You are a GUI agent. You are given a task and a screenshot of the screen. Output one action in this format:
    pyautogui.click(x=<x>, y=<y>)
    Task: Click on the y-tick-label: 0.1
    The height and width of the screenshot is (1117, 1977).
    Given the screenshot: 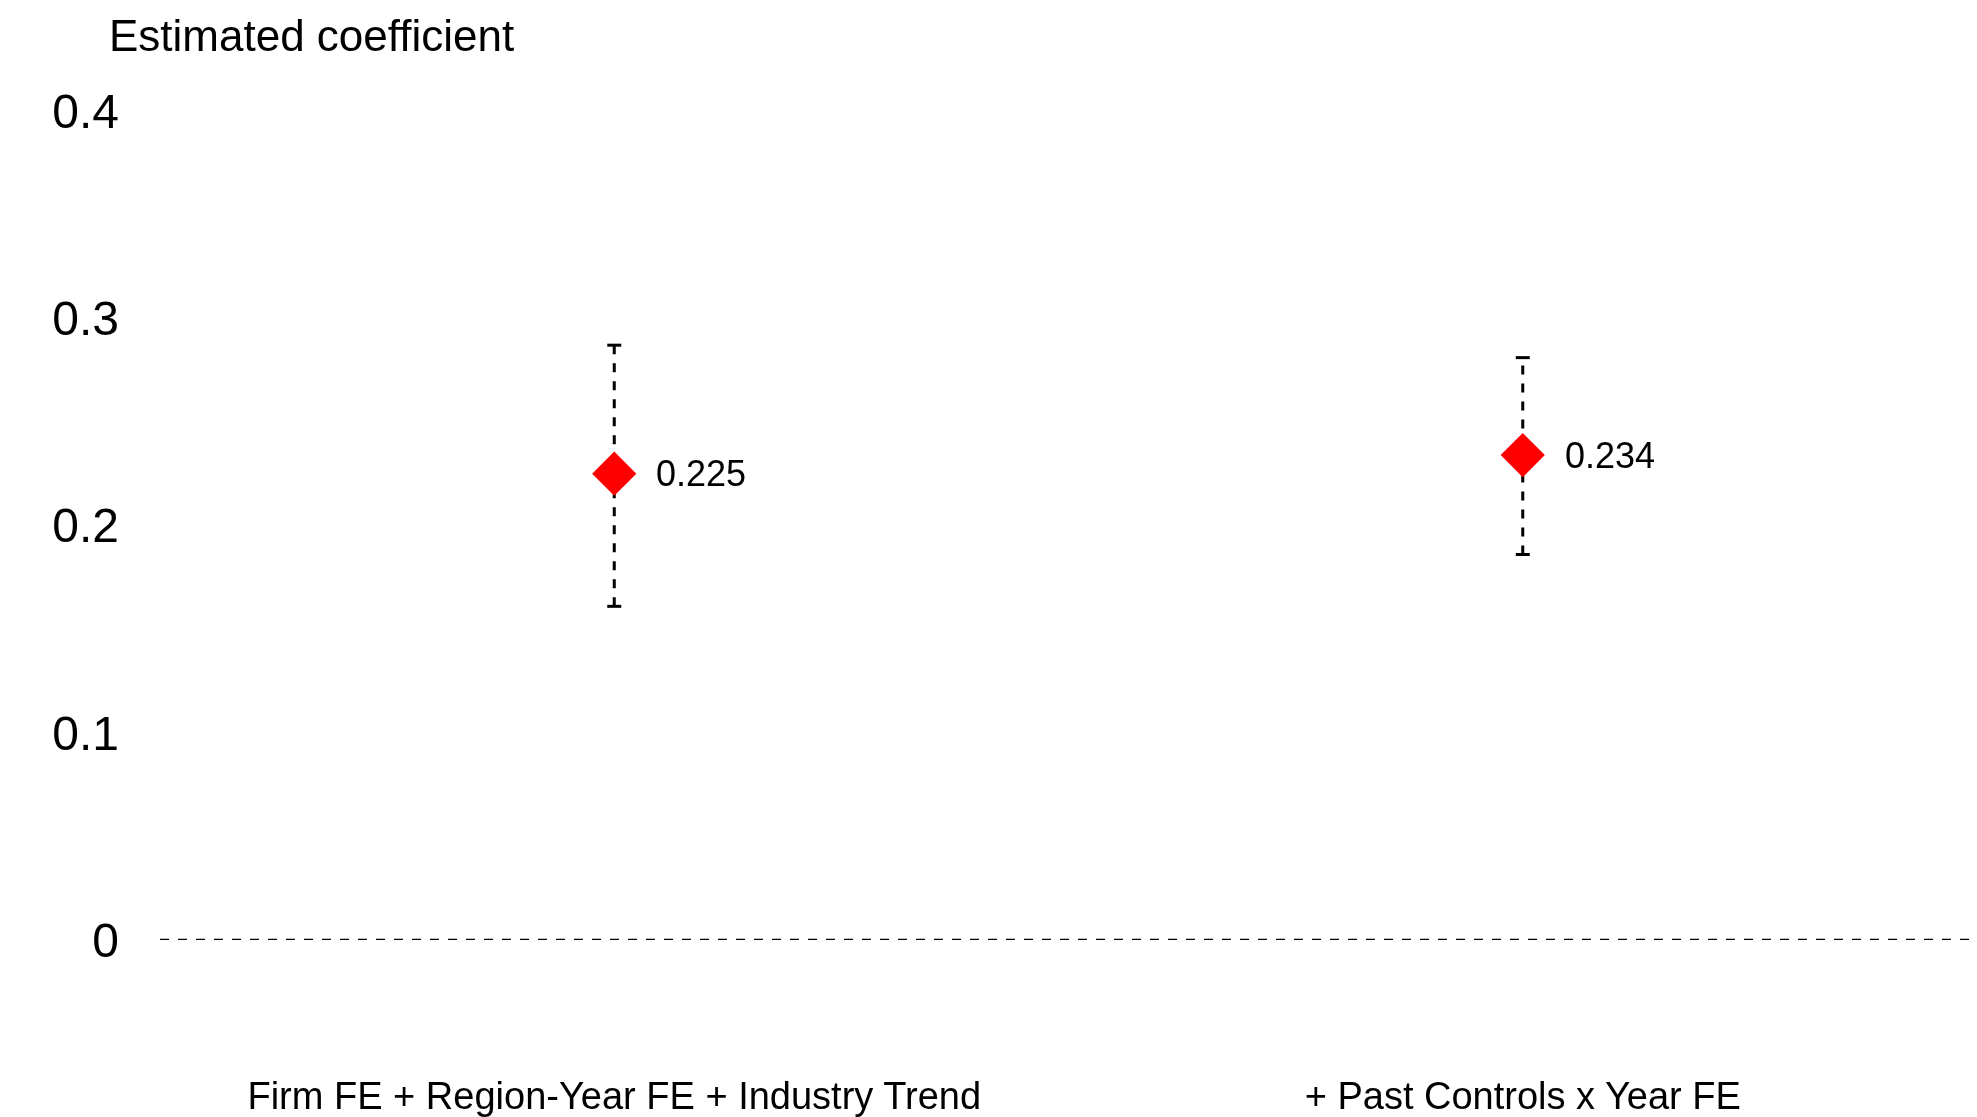 What is the action you would take?
    pyautogui.click(x=85, y=733)
    